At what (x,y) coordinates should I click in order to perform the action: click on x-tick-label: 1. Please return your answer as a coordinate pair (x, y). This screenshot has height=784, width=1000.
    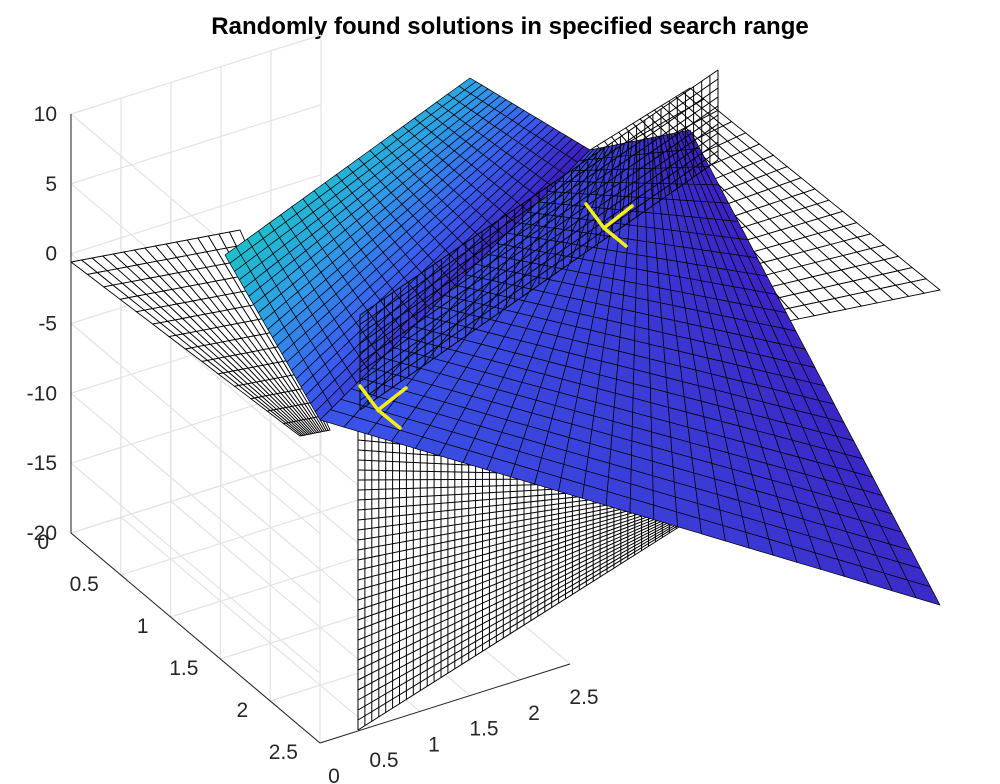
    Looking at the image, I should click on (434, 744).